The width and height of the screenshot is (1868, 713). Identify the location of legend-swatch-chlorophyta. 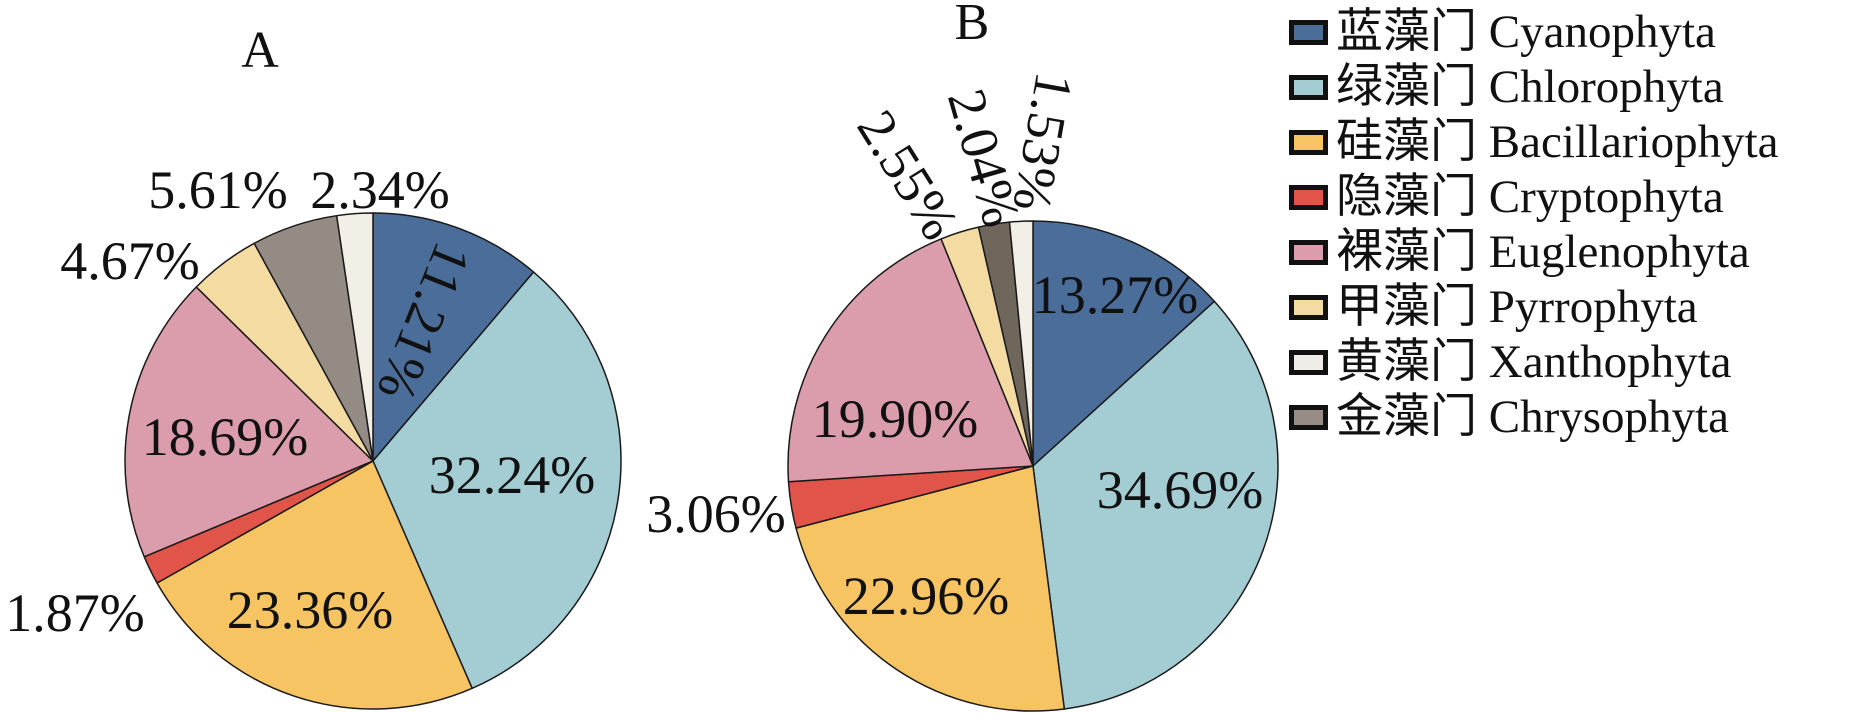
(1308, 87).